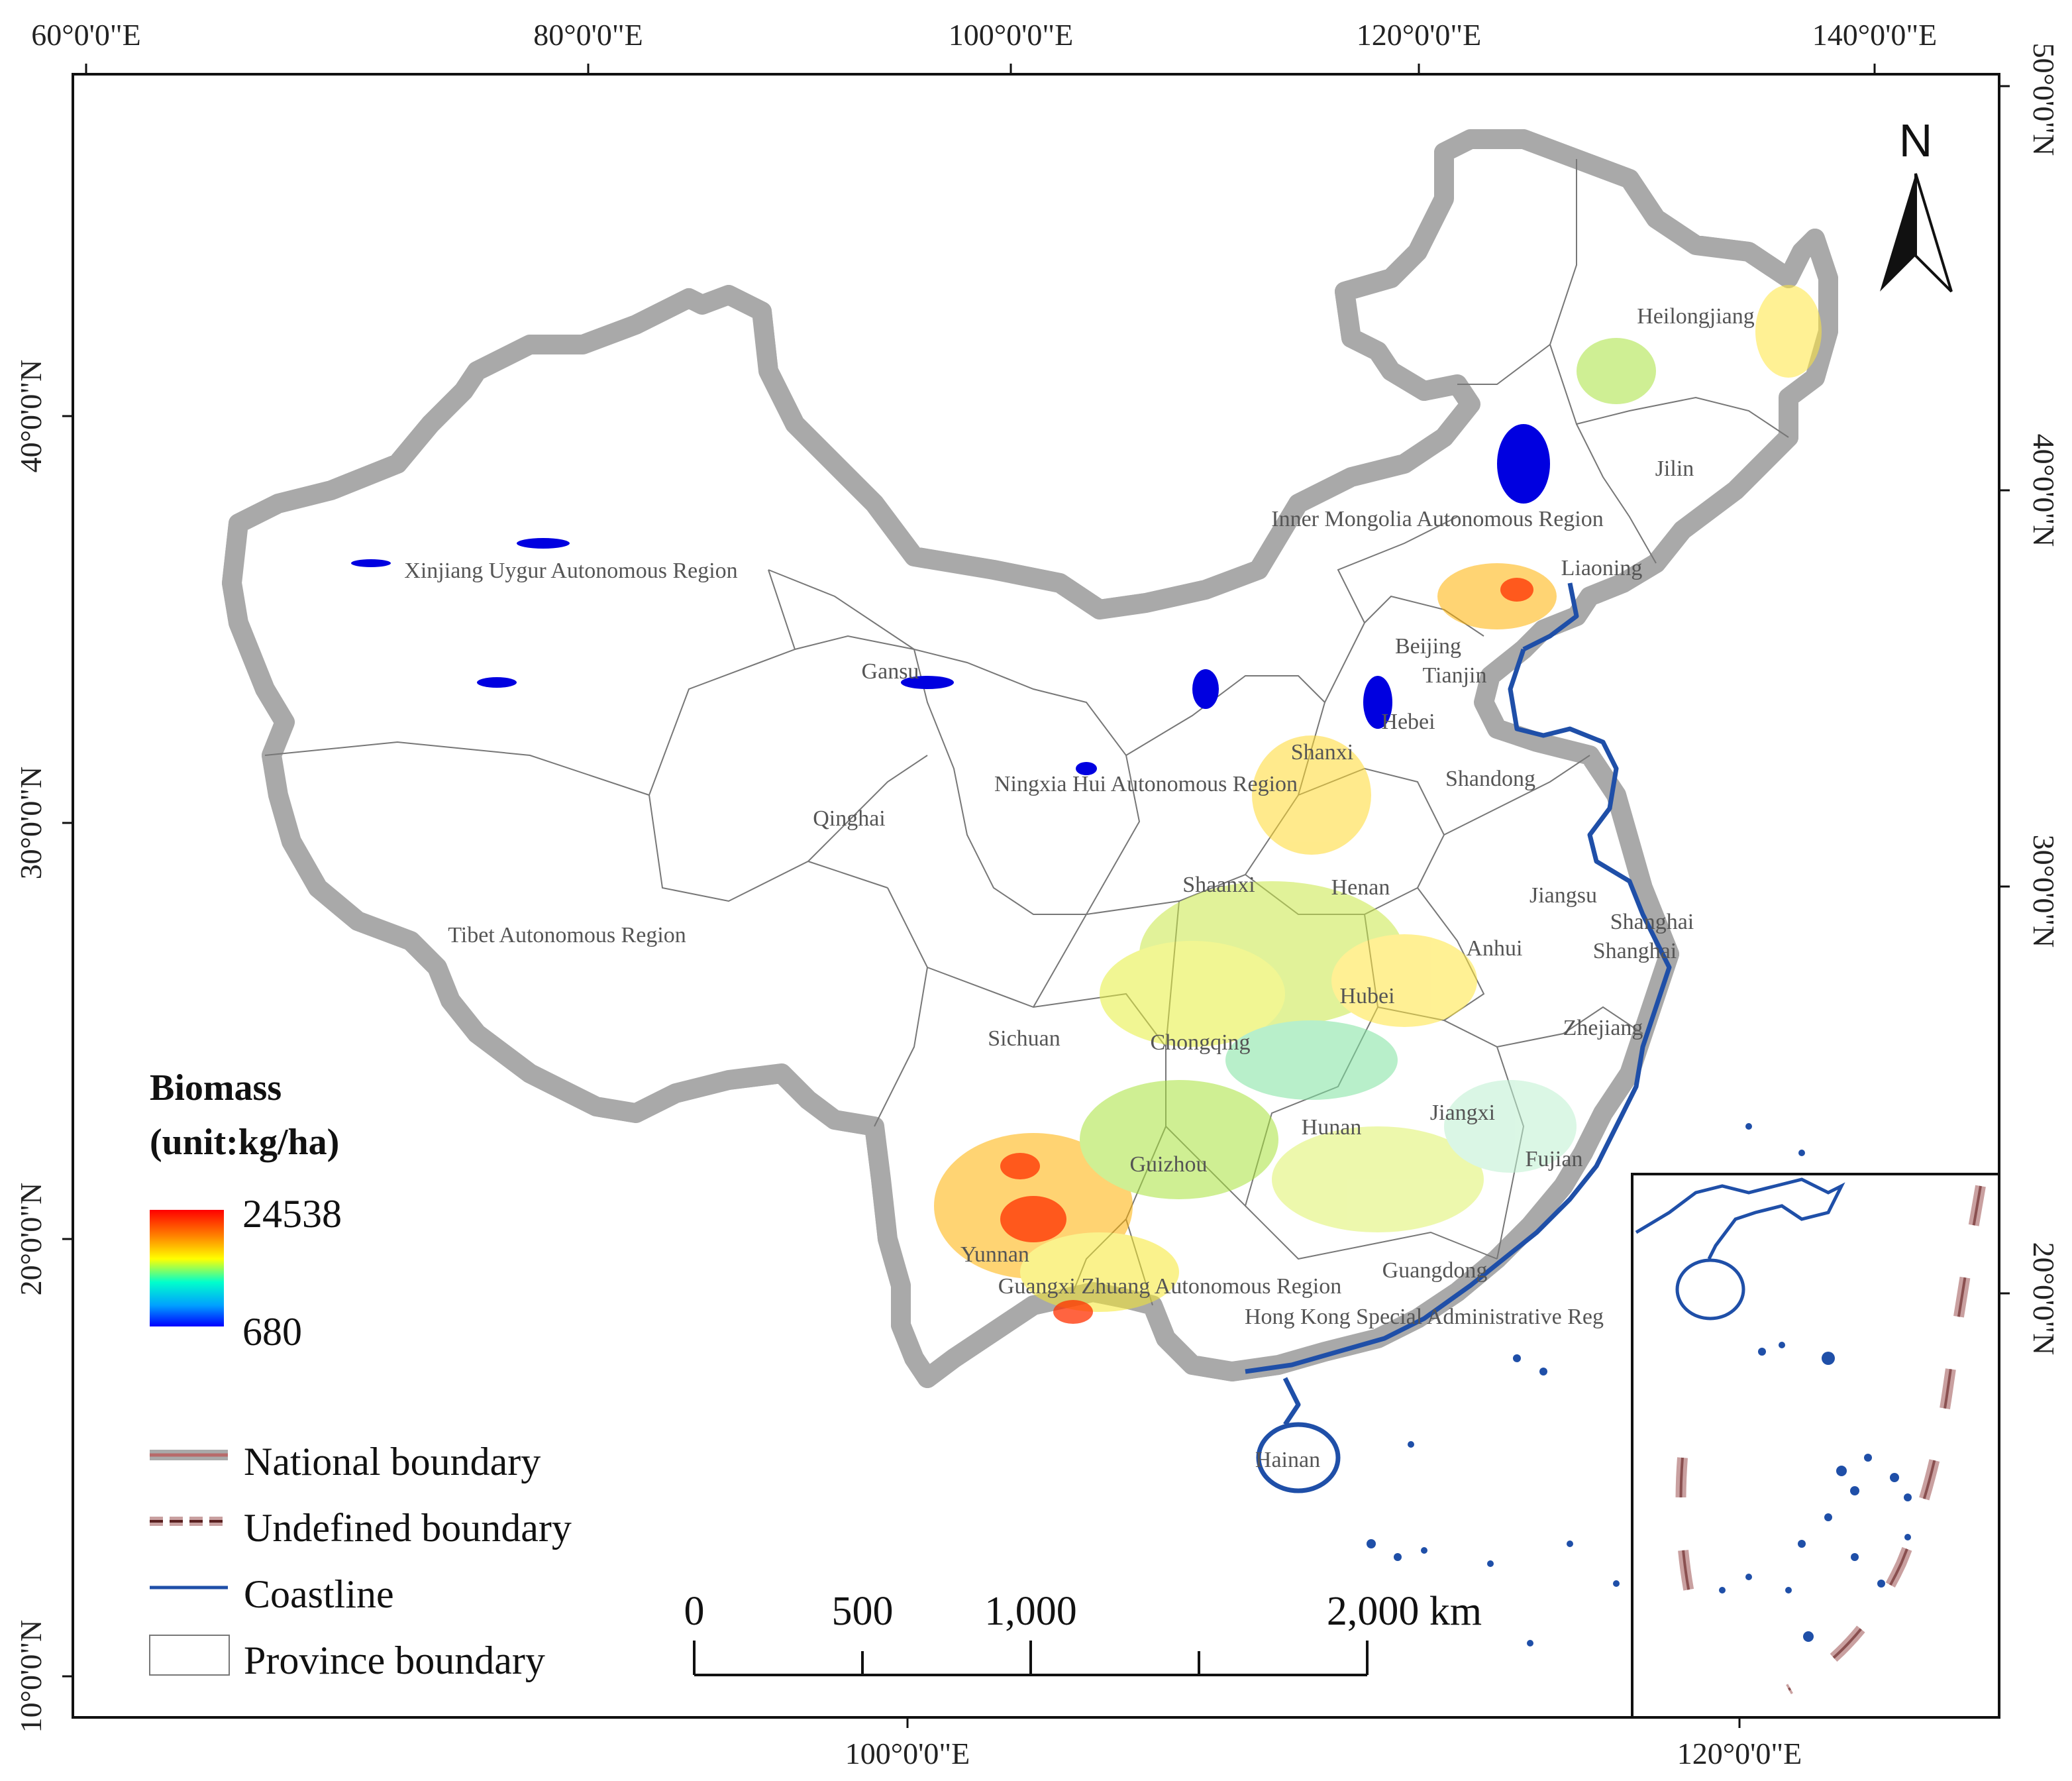 The width and height of the screenshot is (2072, 1781). What do you see at coordinates (2044, 1299) in the screenshot?
I see `right-label-20n: 20°0'0"N` at bounding box center [2044, 1299].